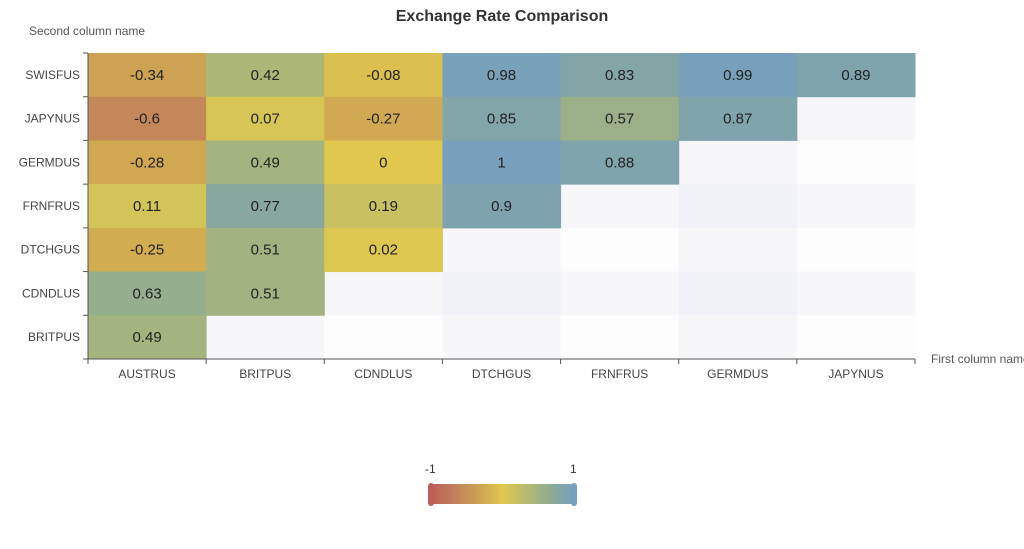 This screenshot has width=1024, height=549. I want to click on cell-value-label: 0.63, so click(146, 293).